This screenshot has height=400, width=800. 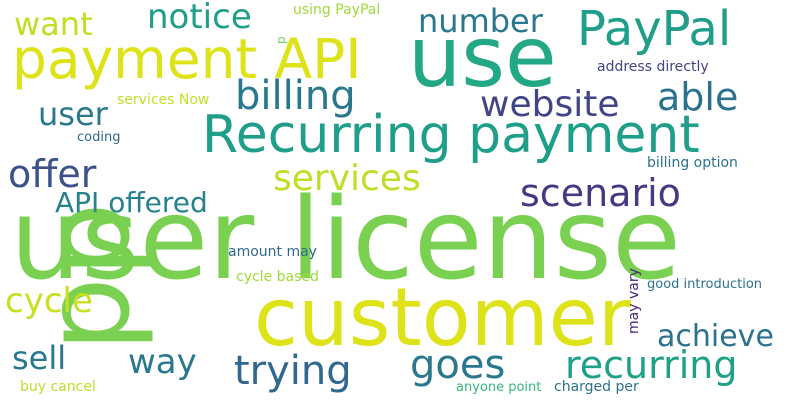 I want to click on cloud-word: notice, so click(x=199, y=18).